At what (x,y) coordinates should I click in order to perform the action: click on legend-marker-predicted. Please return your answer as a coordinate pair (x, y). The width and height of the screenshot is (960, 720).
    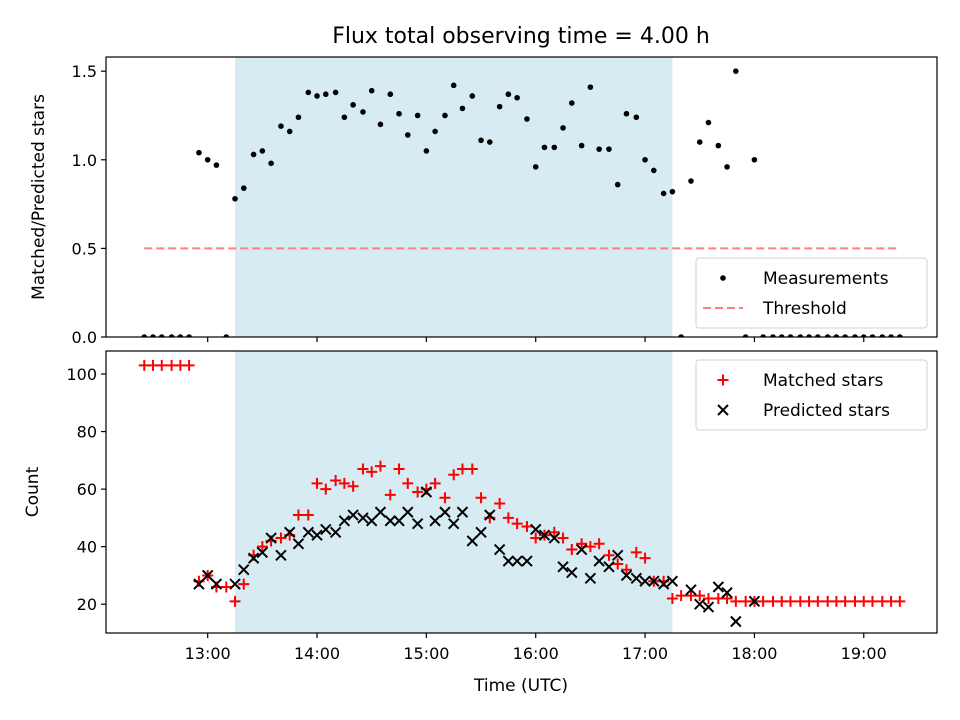
    Looking at the image, I should click on (723, 410).